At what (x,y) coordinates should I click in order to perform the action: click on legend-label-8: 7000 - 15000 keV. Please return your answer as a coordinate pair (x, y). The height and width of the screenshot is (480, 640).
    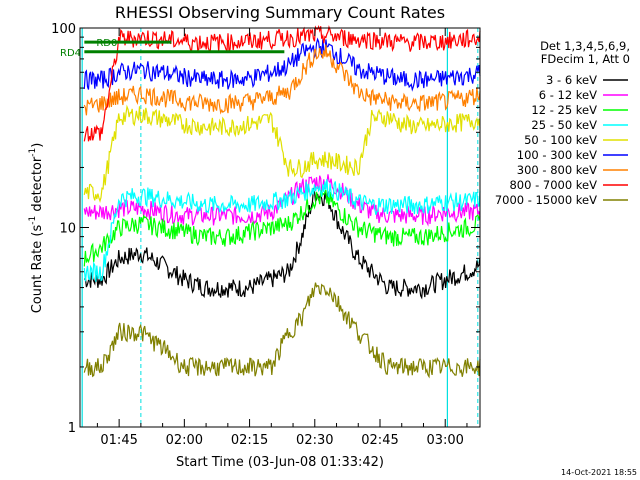
    Looking at the image, I should click on (546, 200).